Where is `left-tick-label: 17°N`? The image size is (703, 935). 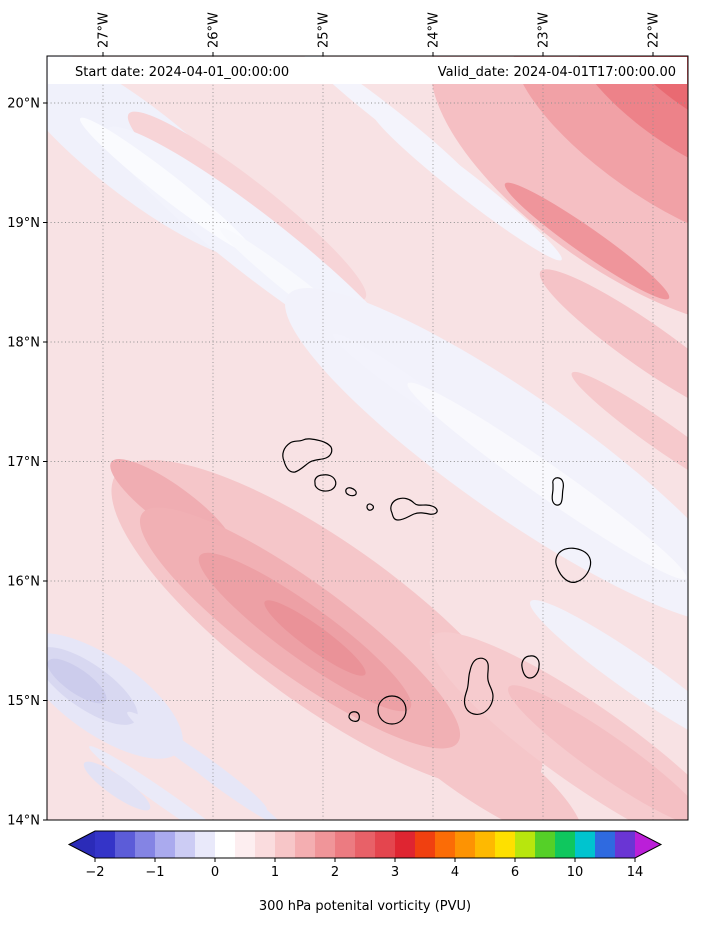 left-tick-label: 17°N is located at coordinates (23, 462).